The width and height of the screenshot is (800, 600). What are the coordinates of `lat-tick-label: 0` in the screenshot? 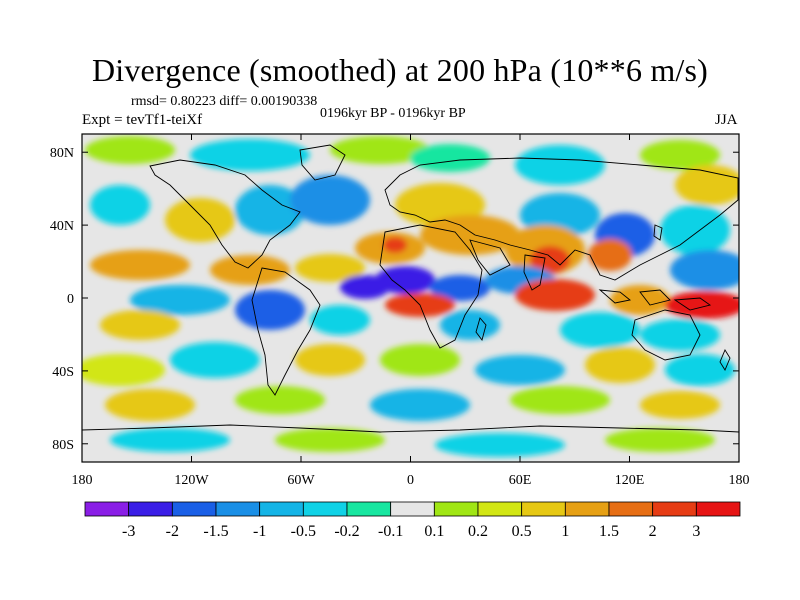 It's located at (70, 299).